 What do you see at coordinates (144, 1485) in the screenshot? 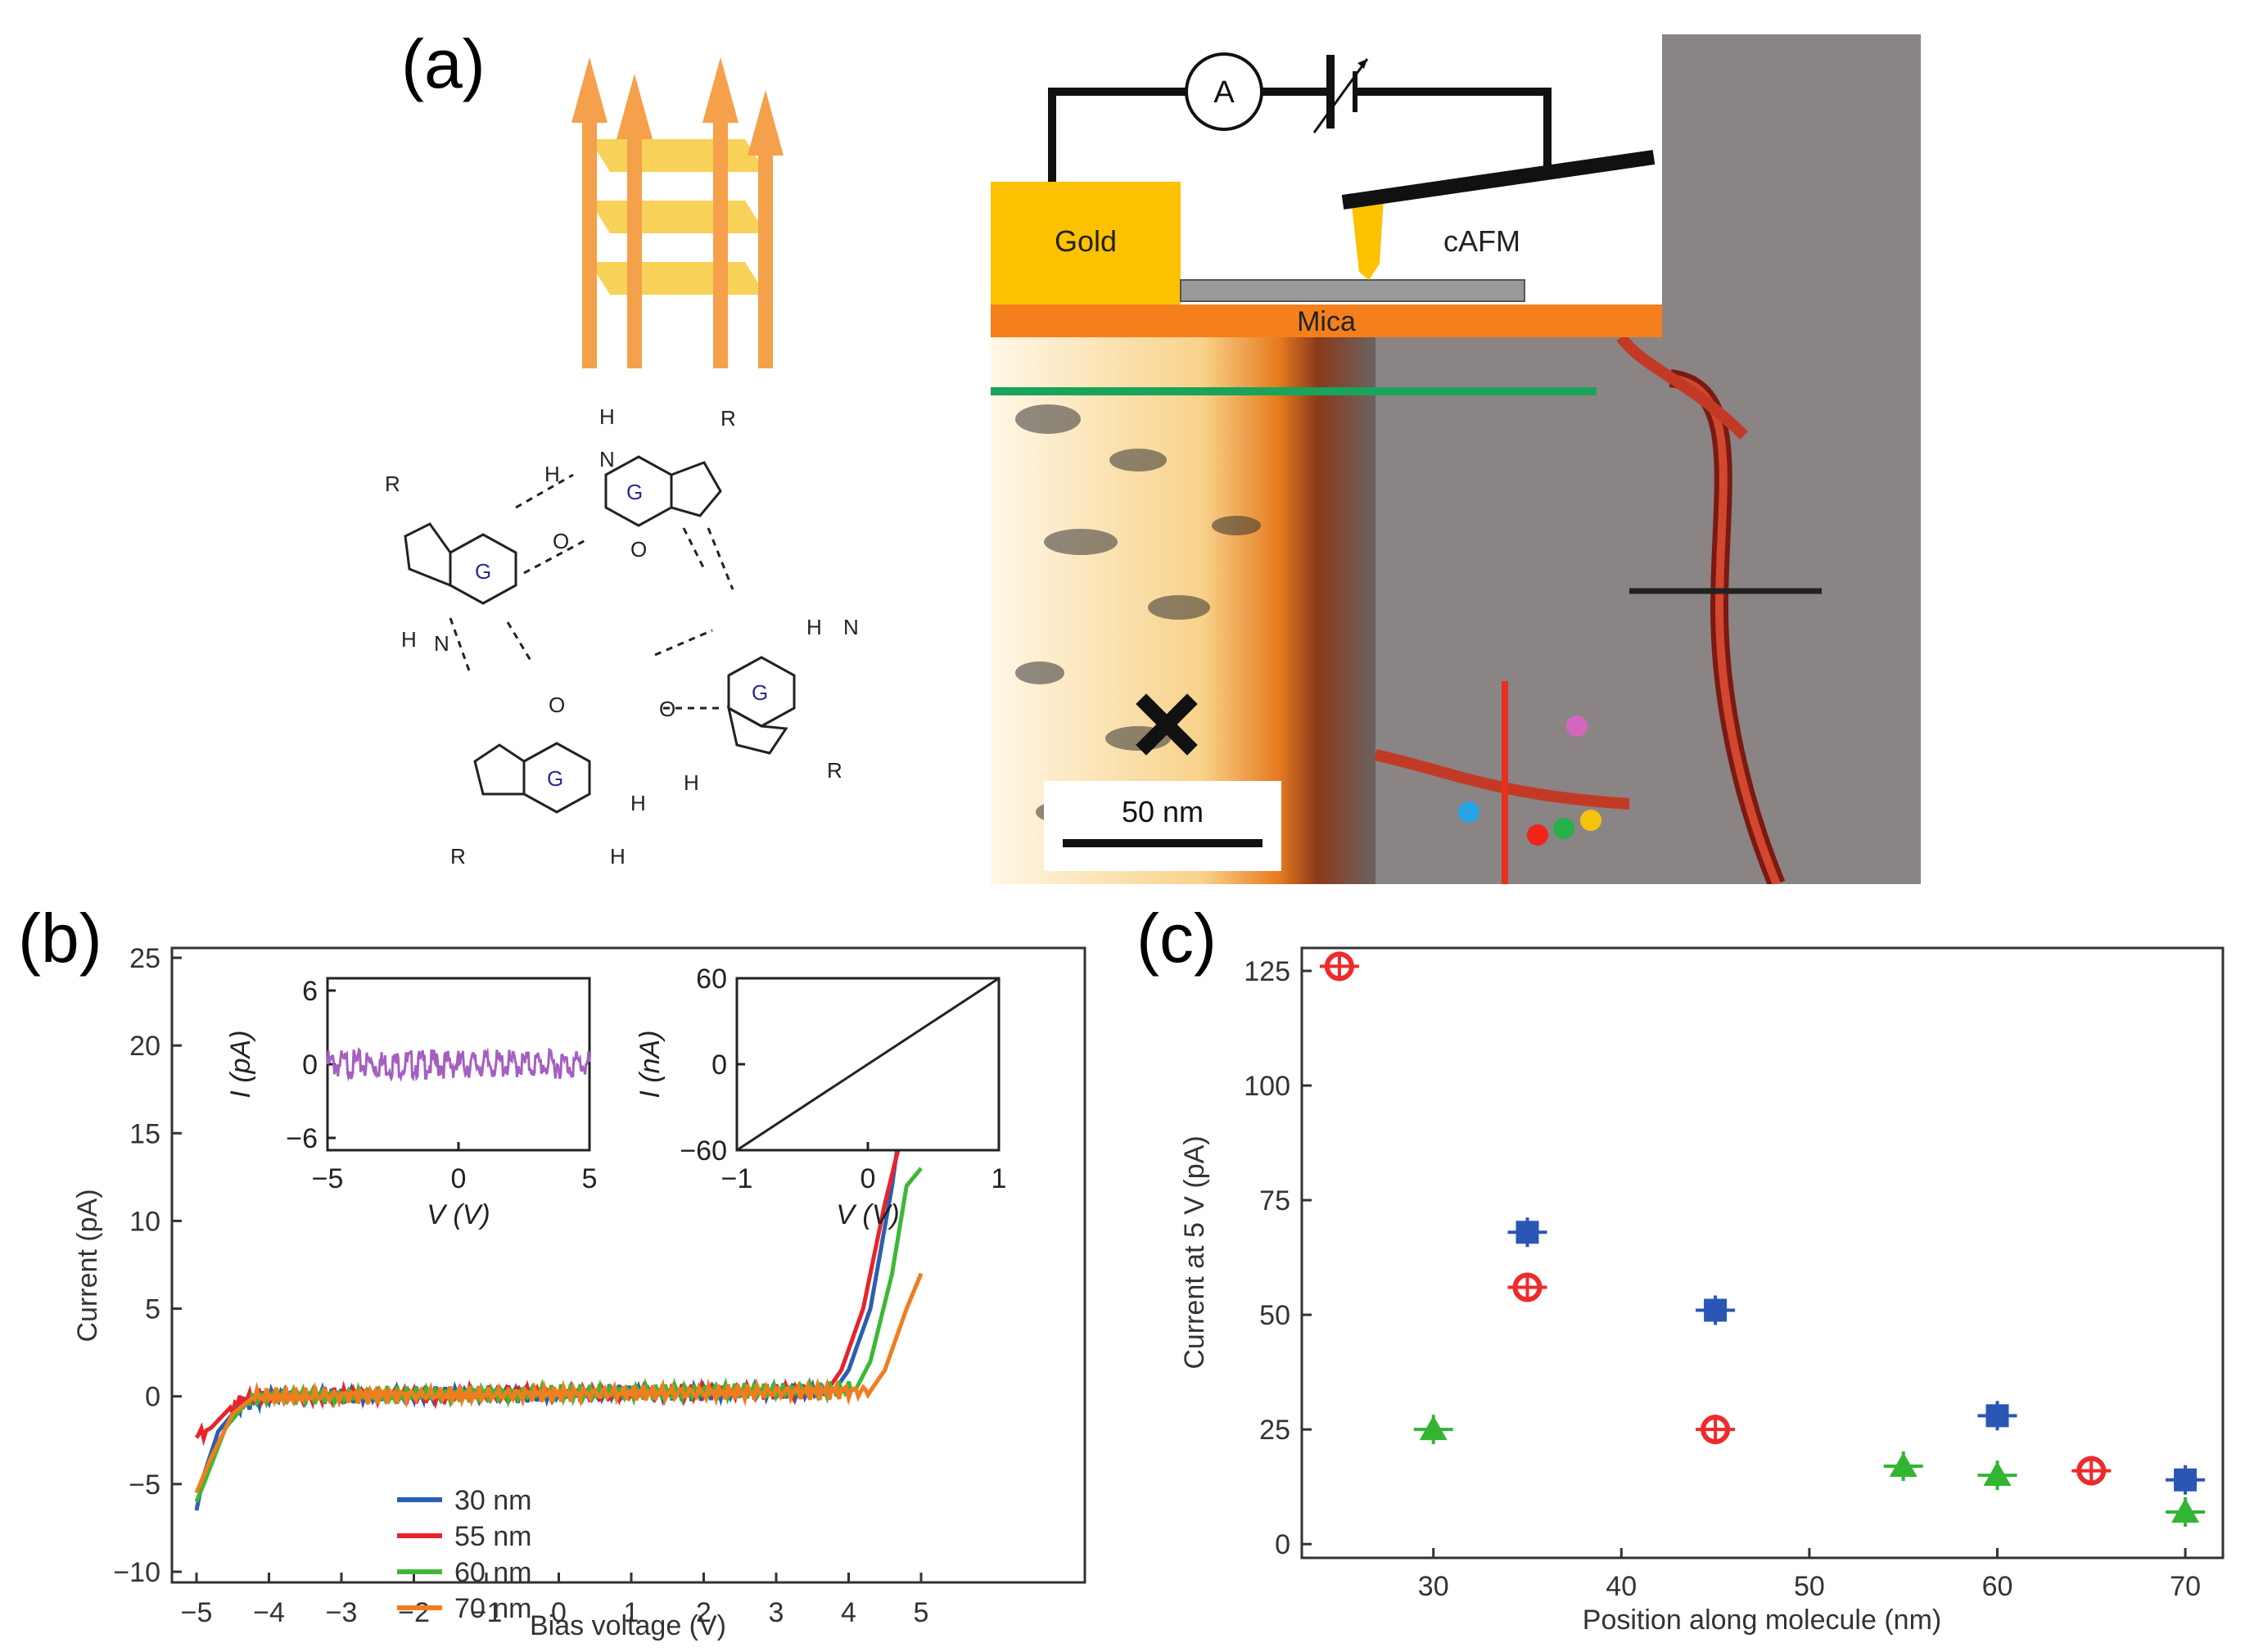
I see `iv-y-tick-label: −5` at bounding box center [144, 1485].